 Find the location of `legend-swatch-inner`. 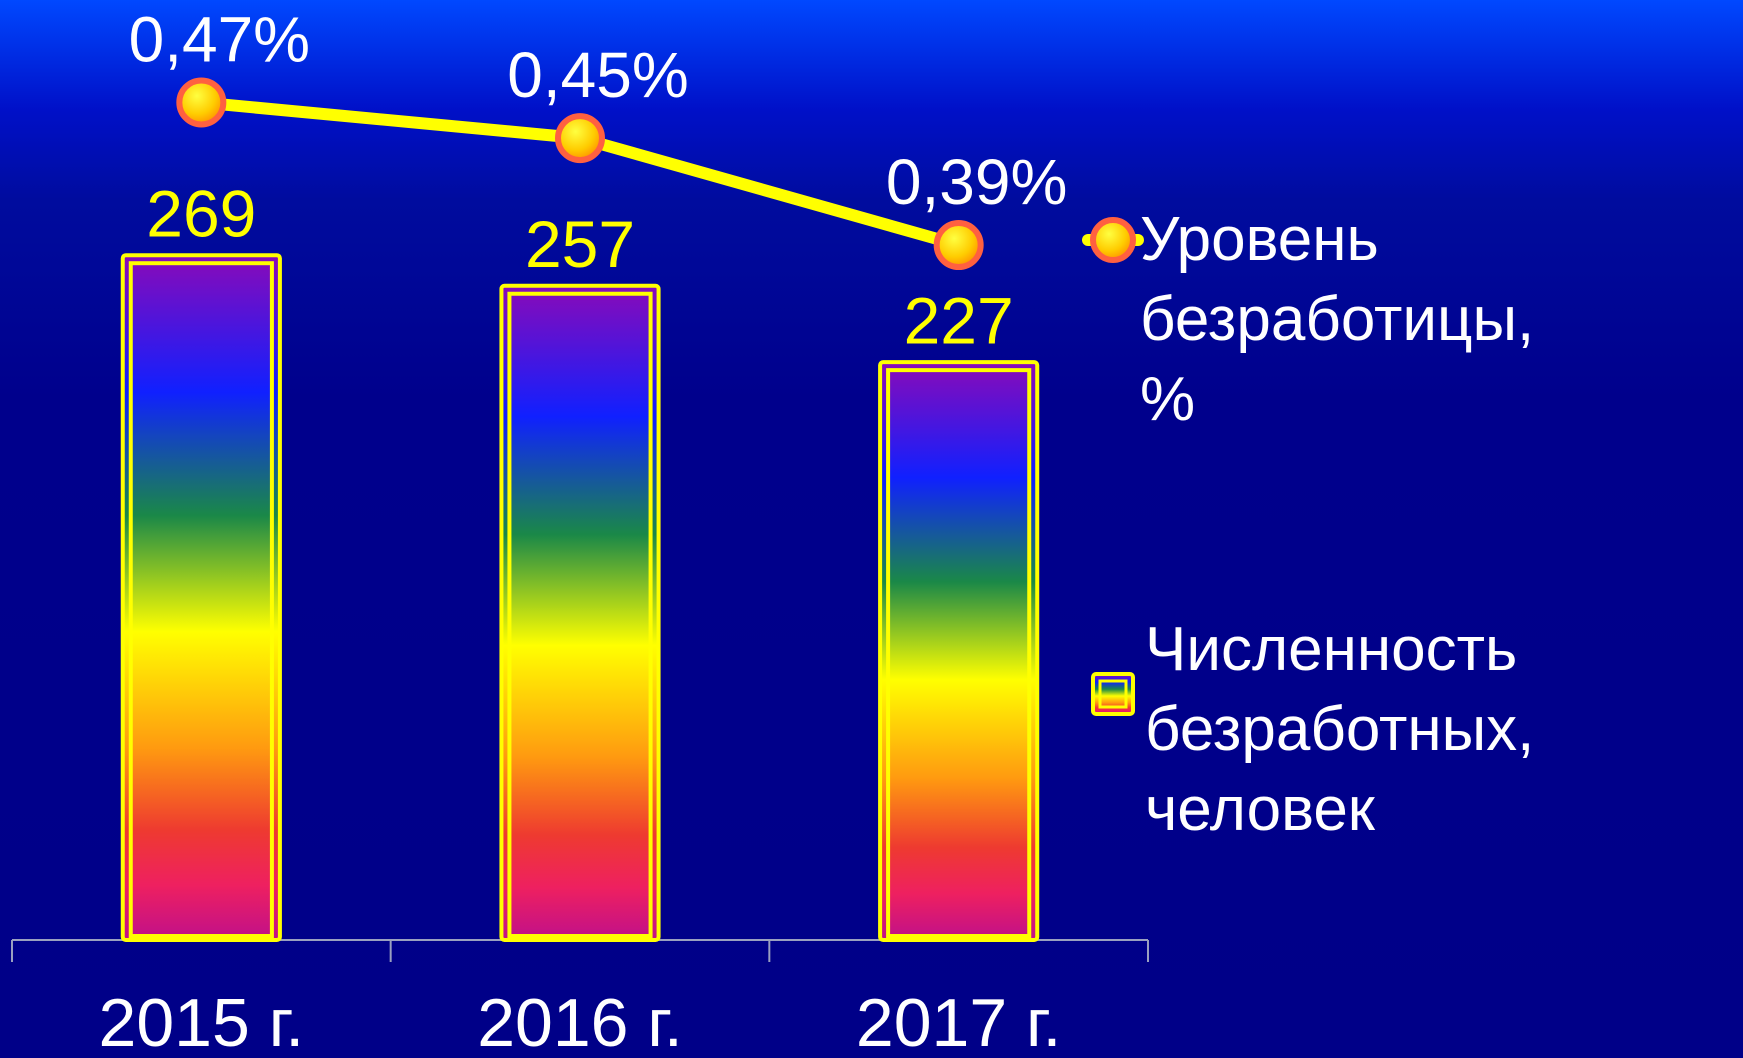

legend-swatch-inner is located at coordinates (1113, 694).